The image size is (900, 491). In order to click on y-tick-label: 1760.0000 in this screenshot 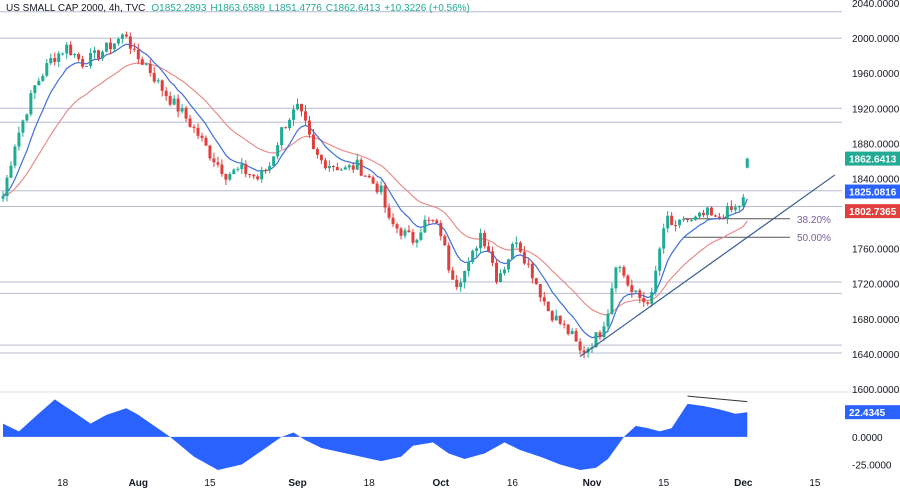, I will do `click(876, 250)`.